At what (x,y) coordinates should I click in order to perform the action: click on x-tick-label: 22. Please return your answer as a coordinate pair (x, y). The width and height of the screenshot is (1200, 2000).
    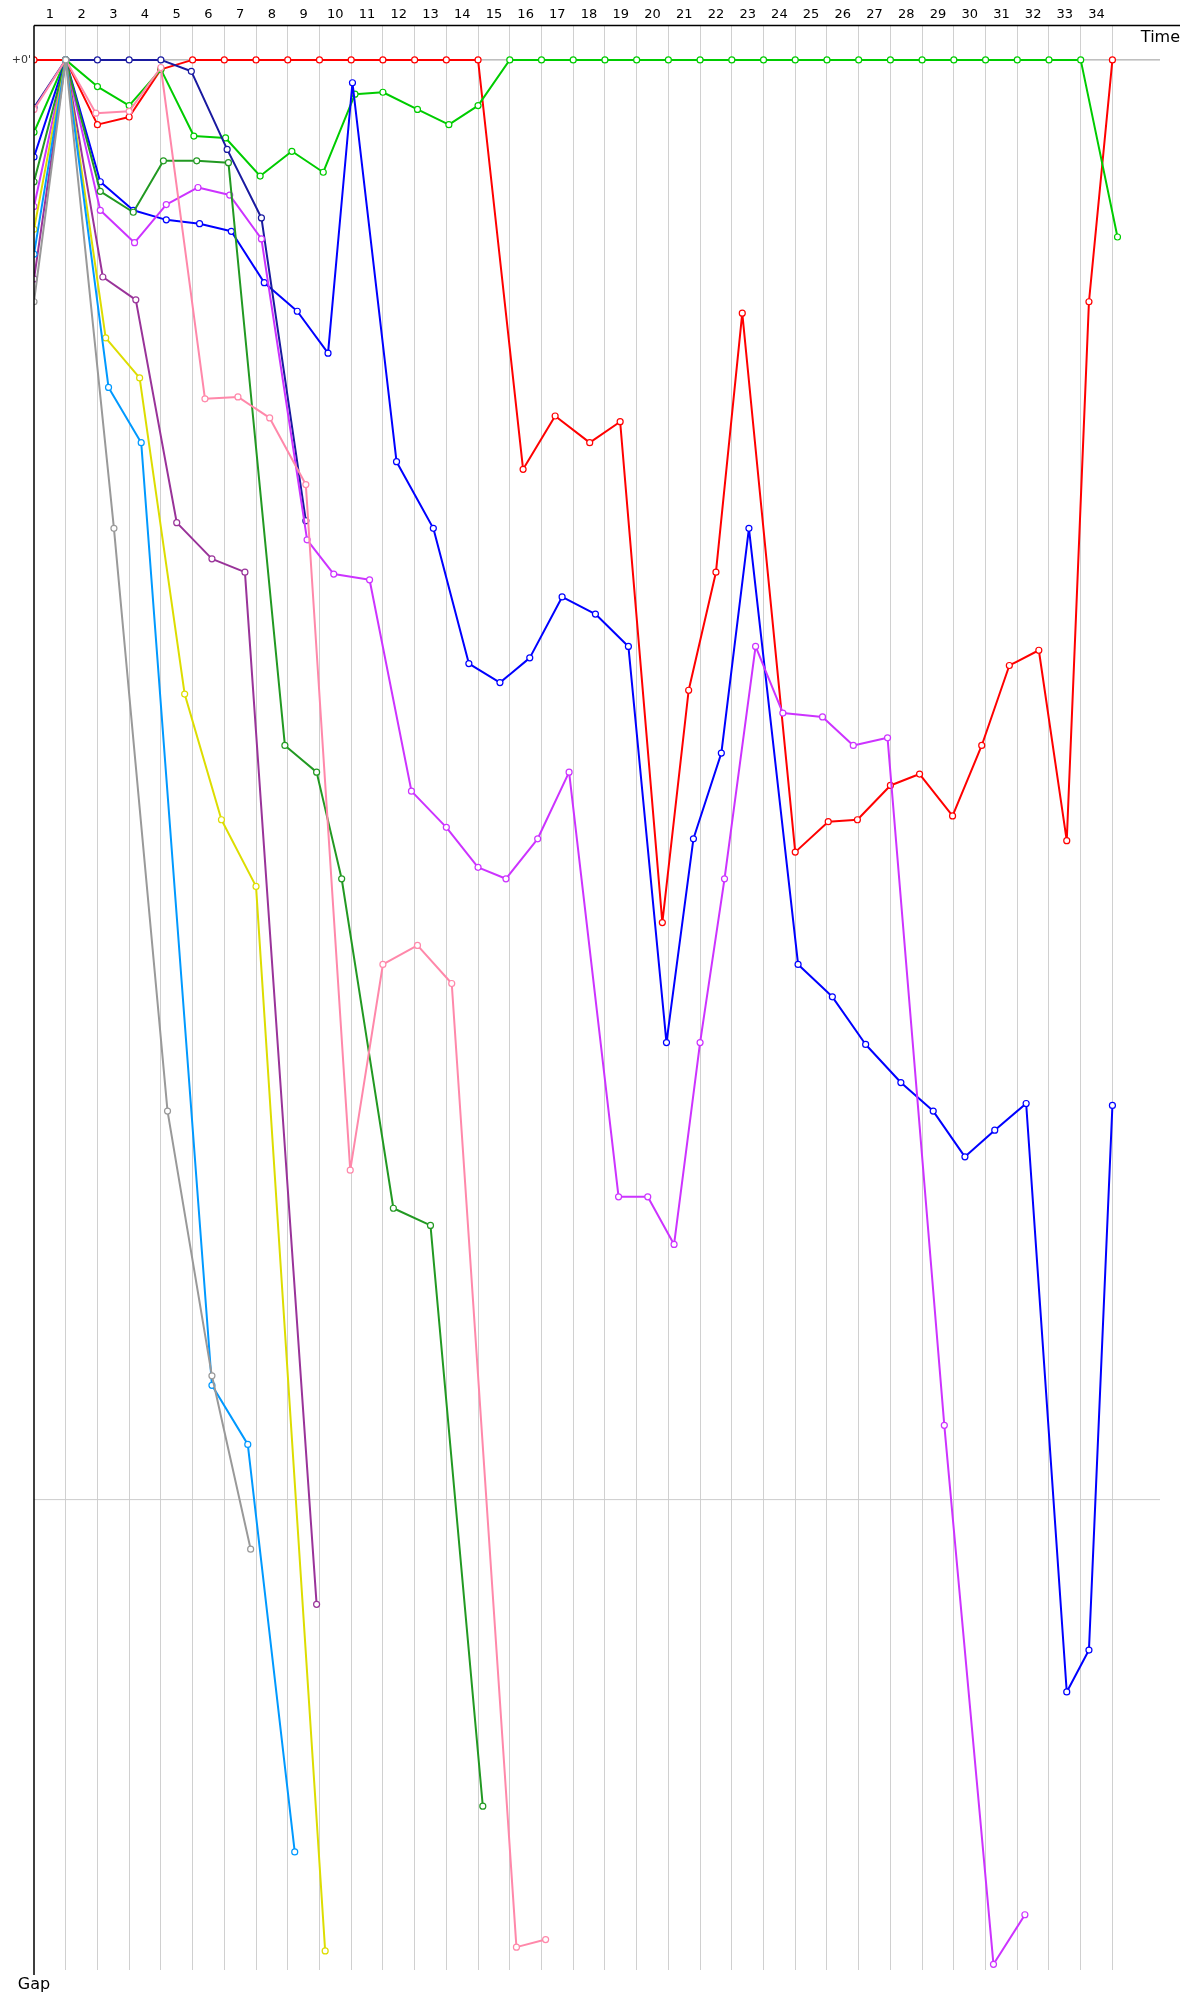
    Looking at the image, I should click on (716, 14).